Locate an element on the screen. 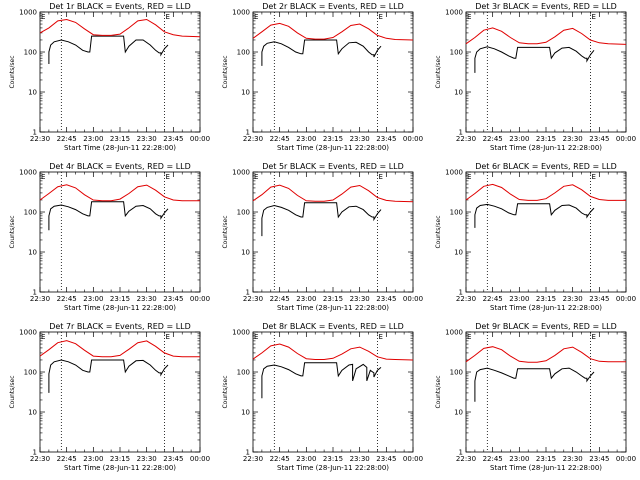 The width and height of the screenshot is (640, 480). panel-title: Det 3r BLACK = Events, RED = LLD is located at coordinates (546, 6).